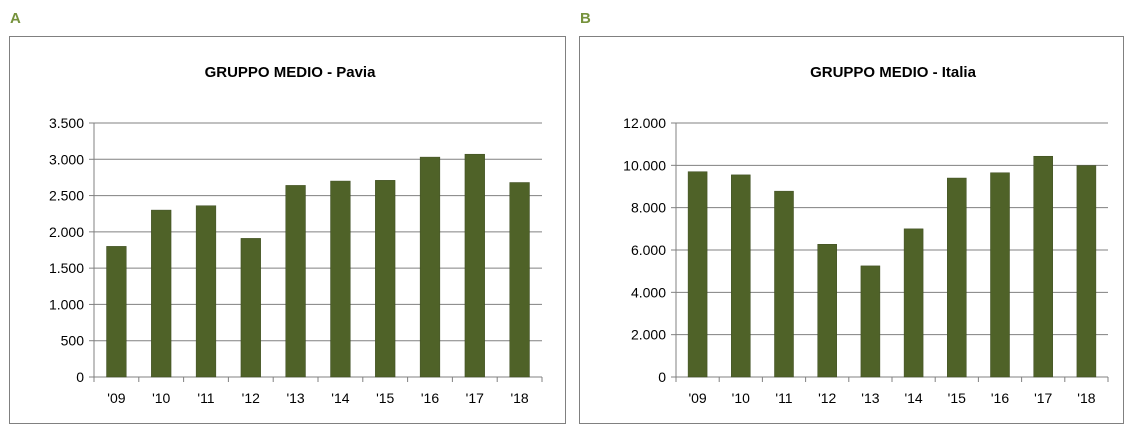 The height and width of the screenshot is (428, 1128). What do you see at coordinates (648, 208) in the screenshot?
I see `y-tick-label: 8.000` at bounding box center [648, 208].